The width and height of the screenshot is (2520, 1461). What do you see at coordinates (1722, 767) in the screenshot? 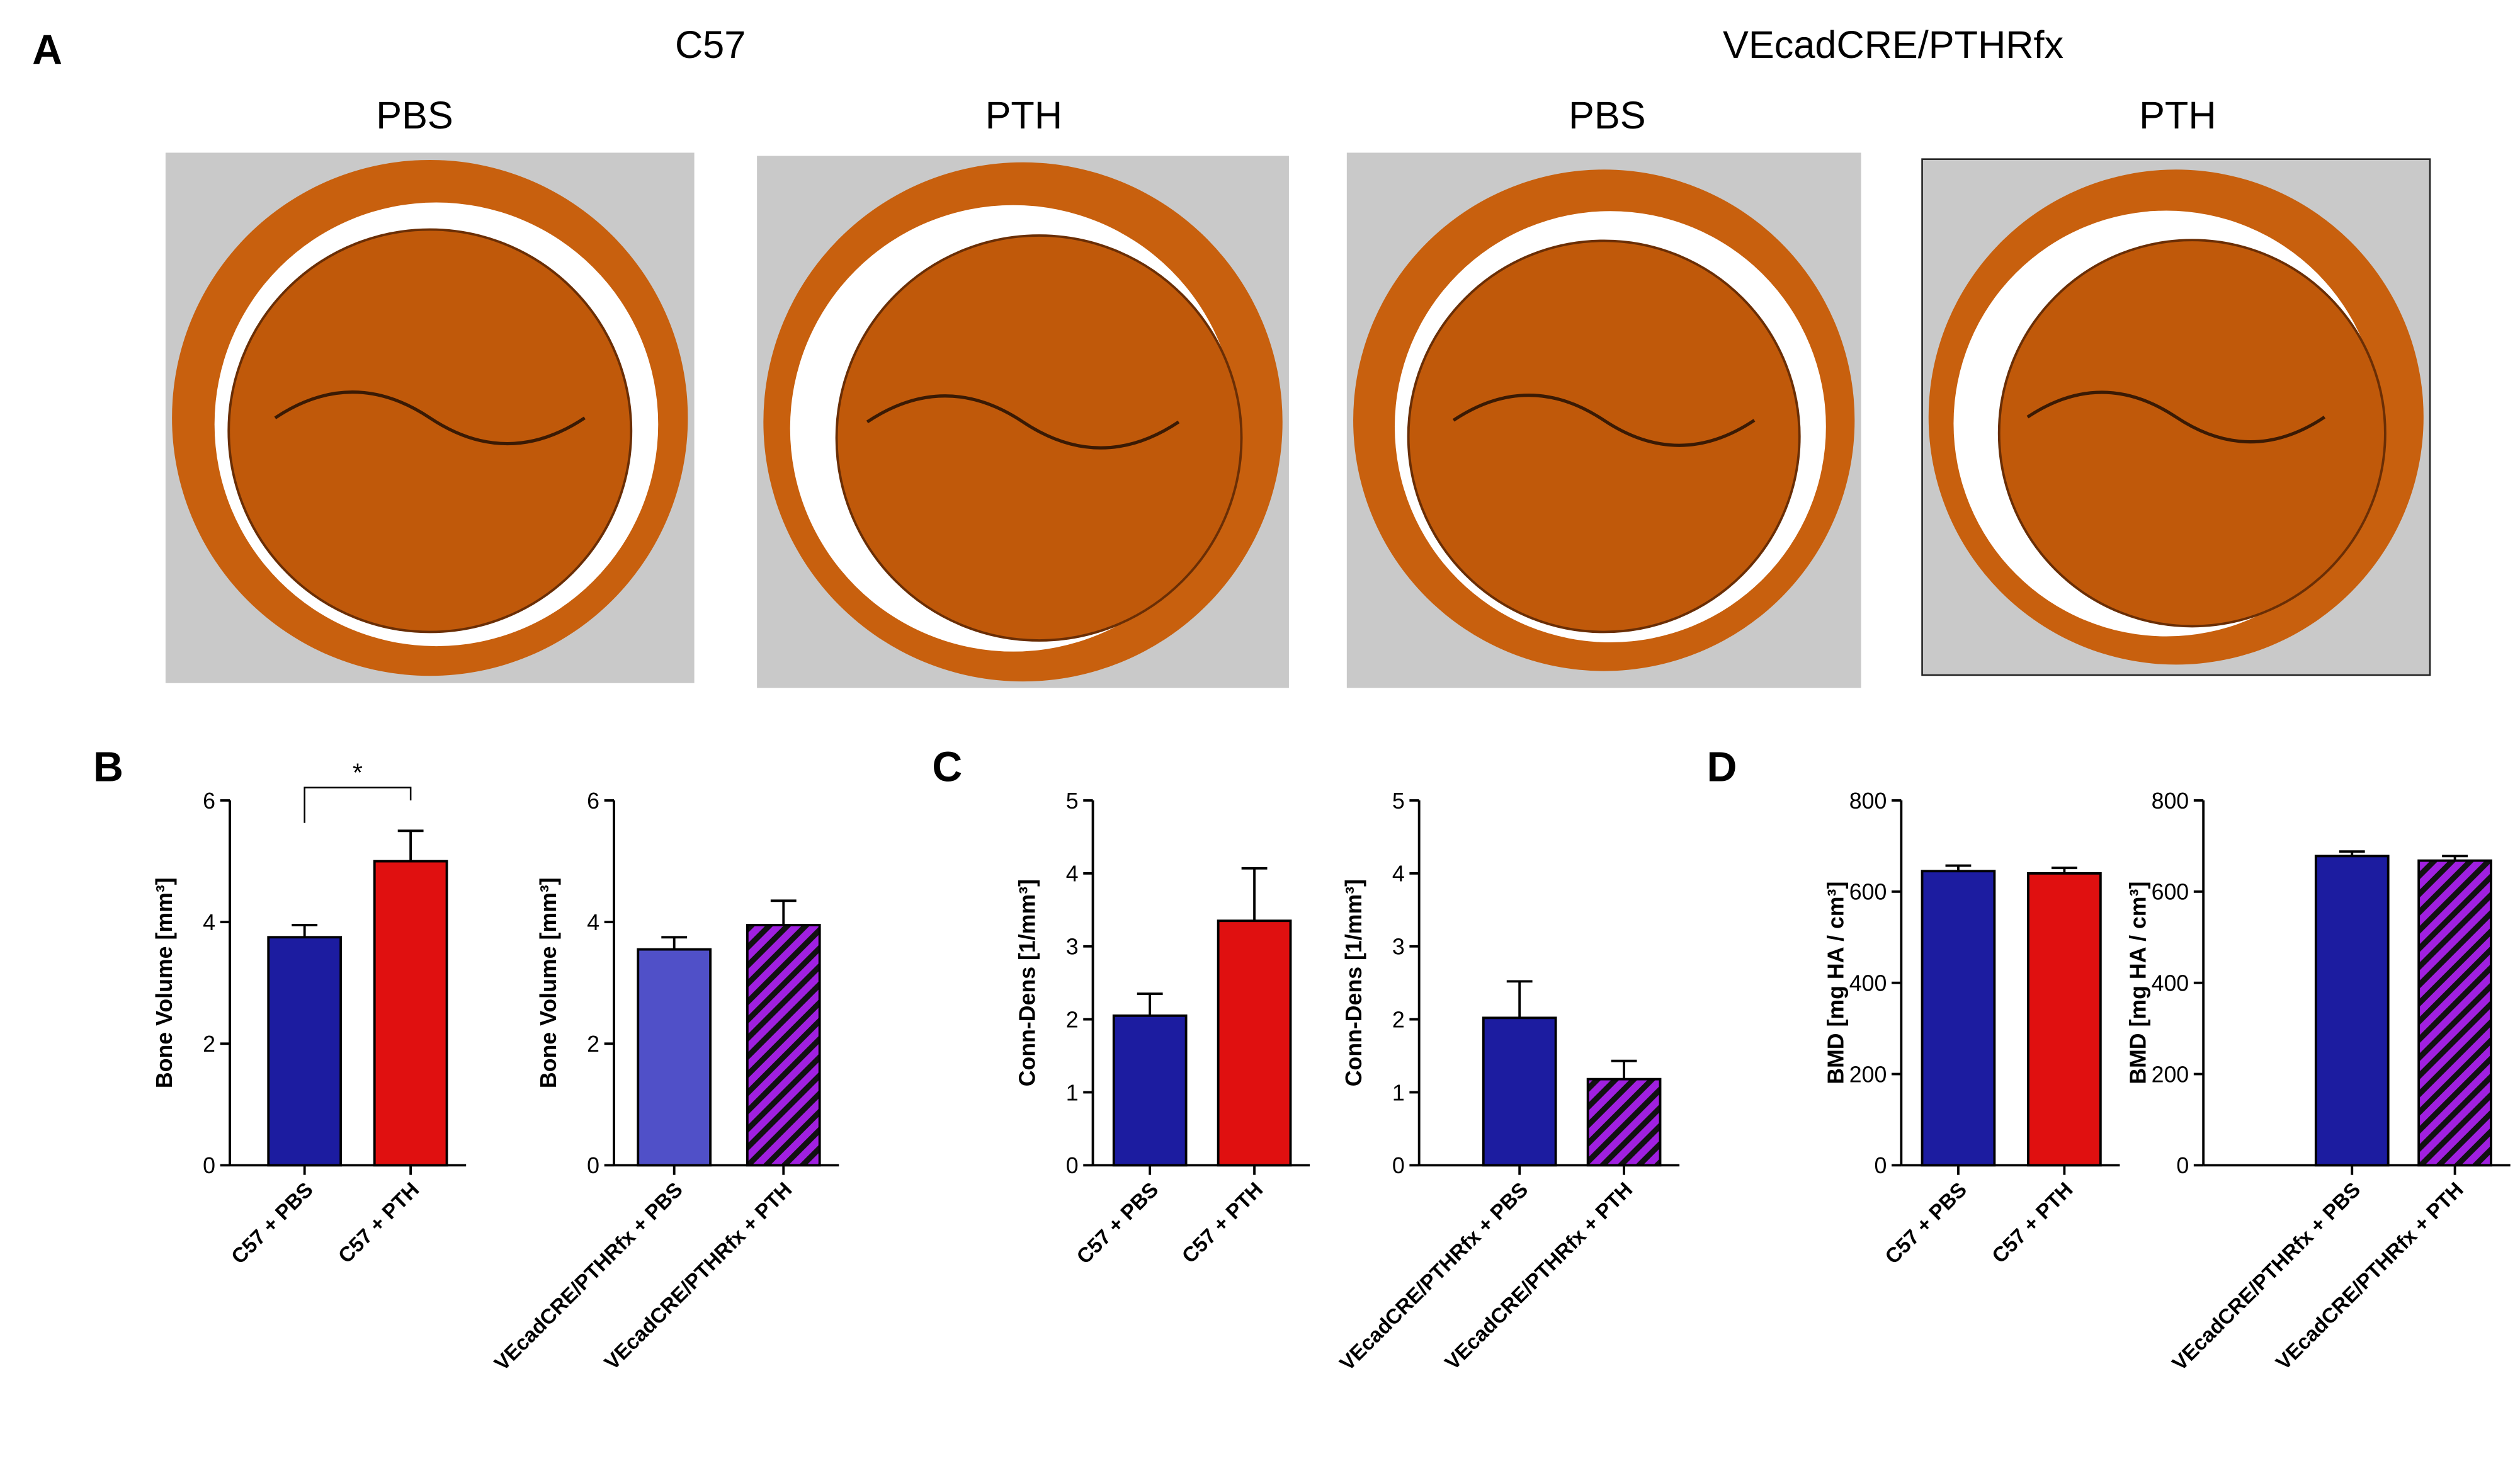
I see `panel-label: D` at bounding box center [1722, 767].